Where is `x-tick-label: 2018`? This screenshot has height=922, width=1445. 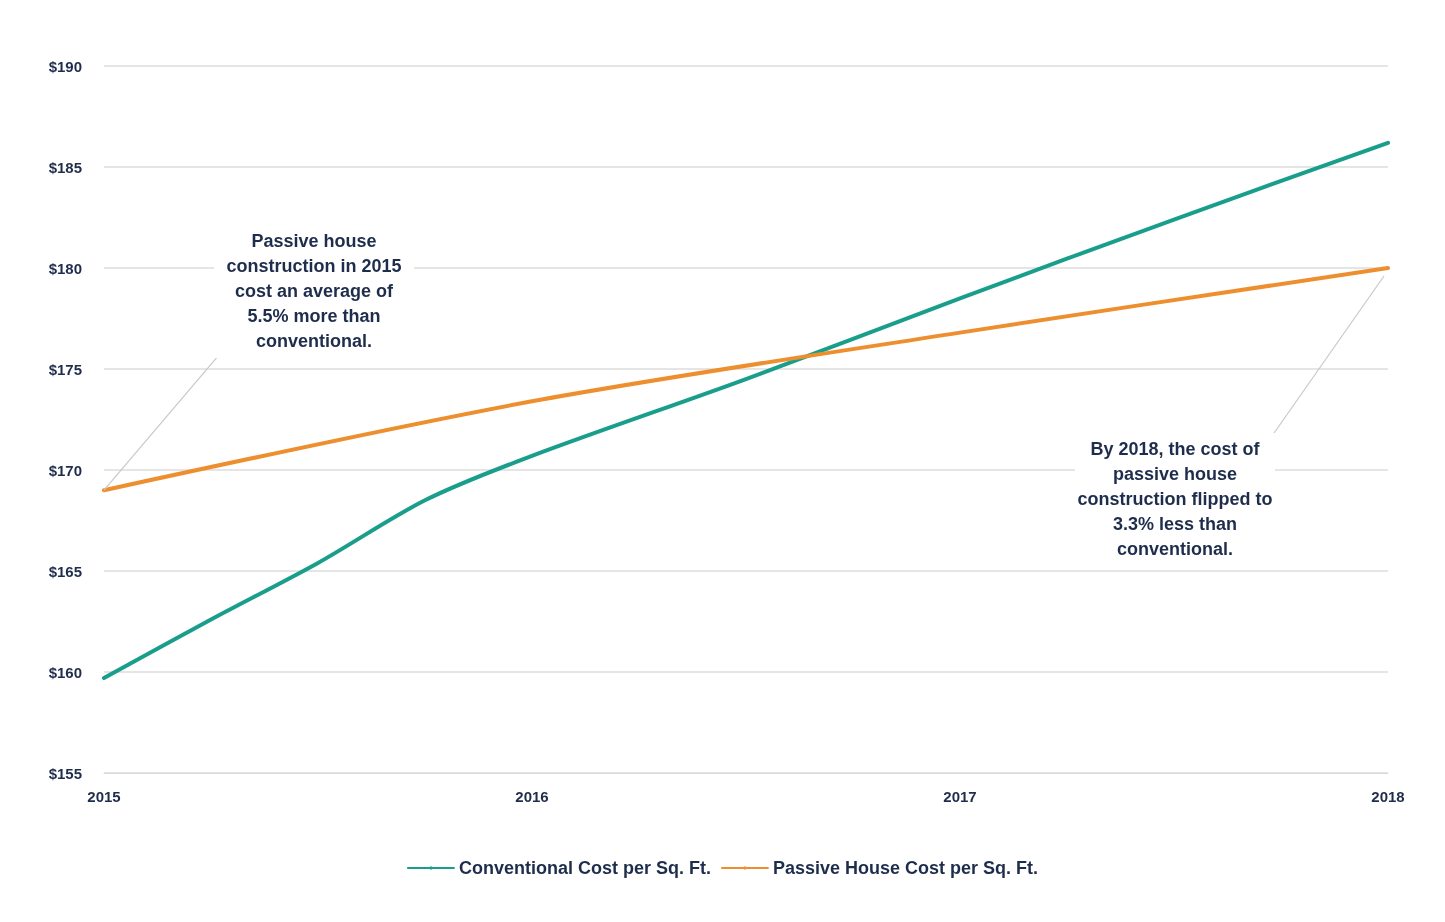
x-tick-label: 2018 is located at coordinates (1388, 796).